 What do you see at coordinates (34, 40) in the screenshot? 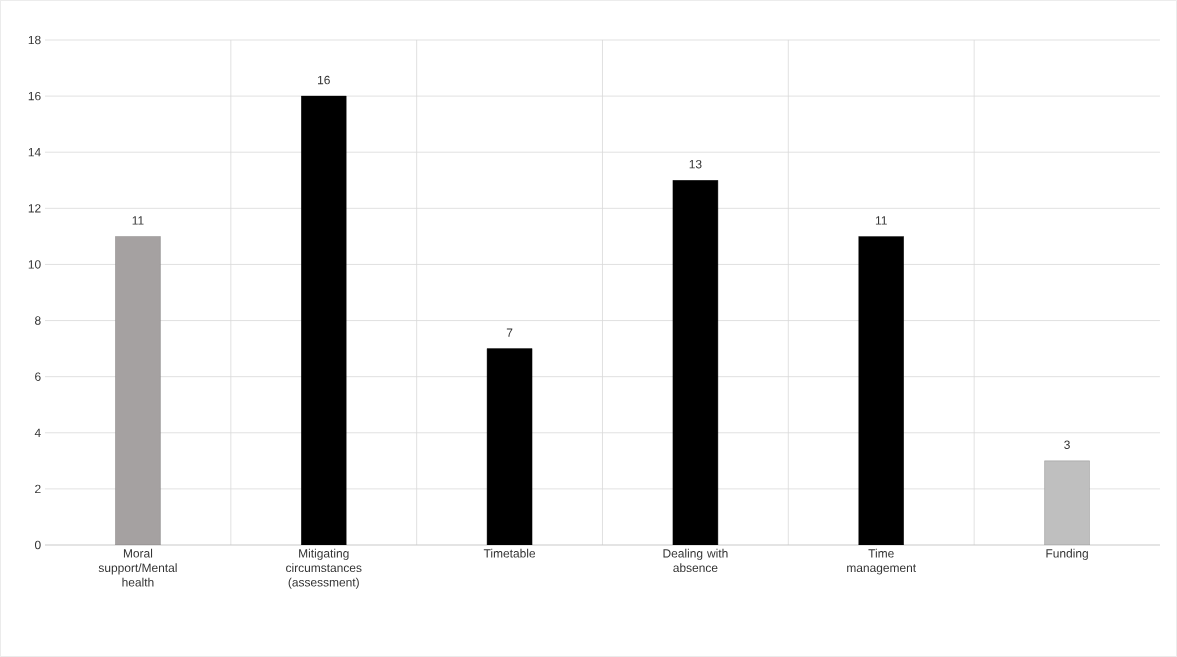
I see `y-tick-label: 18` at bounding box center [34, 40].